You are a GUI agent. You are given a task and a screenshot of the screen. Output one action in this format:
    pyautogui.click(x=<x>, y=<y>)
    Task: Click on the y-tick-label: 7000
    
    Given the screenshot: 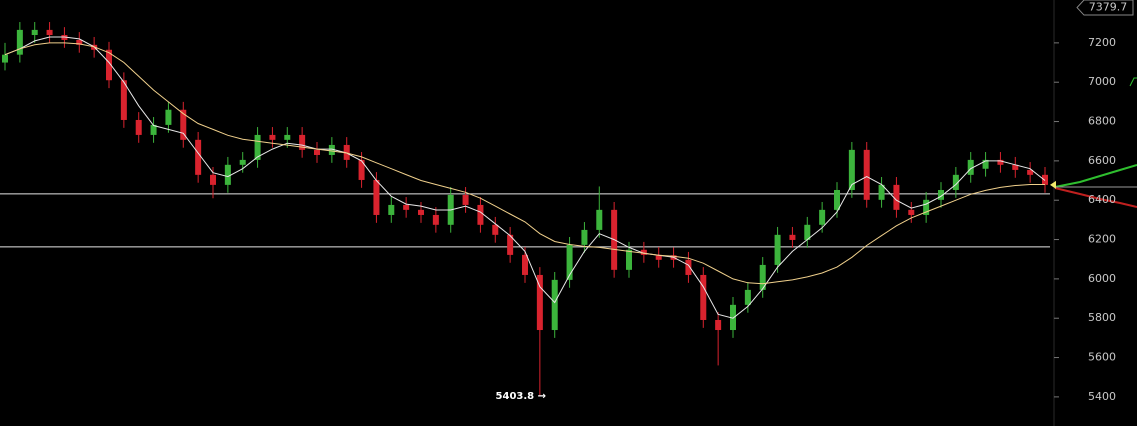 What is the action you would take?
    pyautogui.click(x=1102, y=81)
    